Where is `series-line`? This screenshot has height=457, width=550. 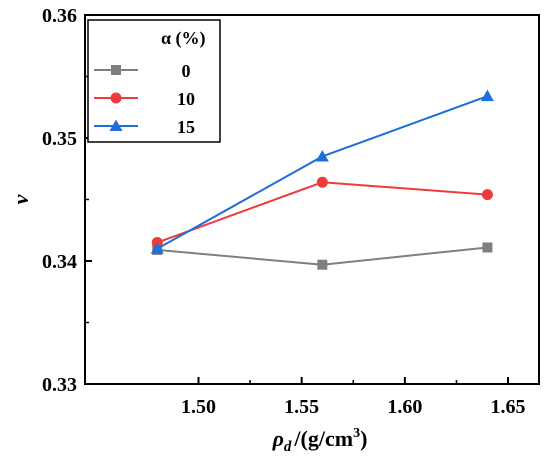 series-line is located at coordinates (322, 212).